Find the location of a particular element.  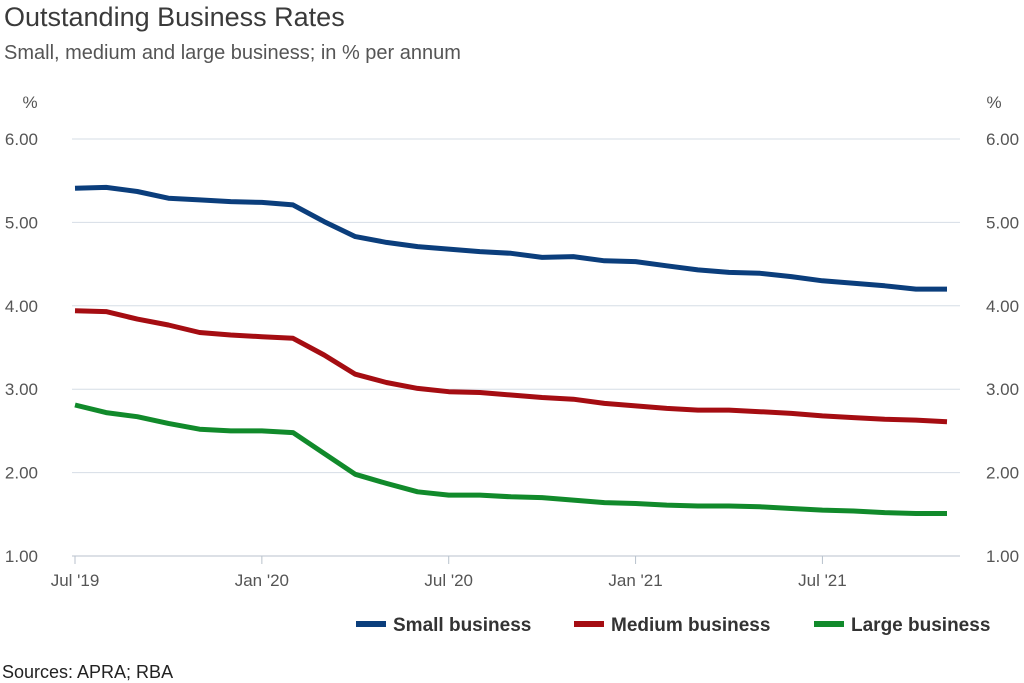

y-tick-label-right: 6.00 is located at coordinates (1002, 139).